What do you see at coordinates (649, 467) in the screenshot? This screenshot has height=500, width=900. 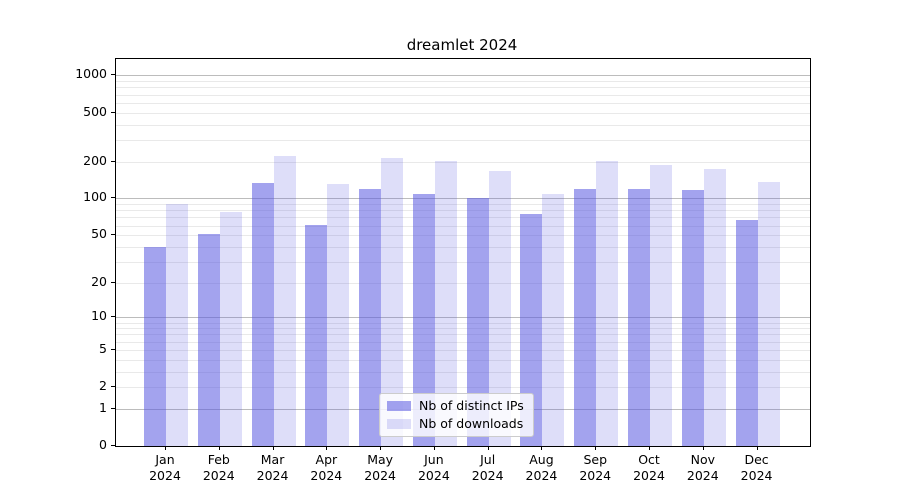 I see `x-tick-label: Oct 2024` at bounding box center [649, 467].